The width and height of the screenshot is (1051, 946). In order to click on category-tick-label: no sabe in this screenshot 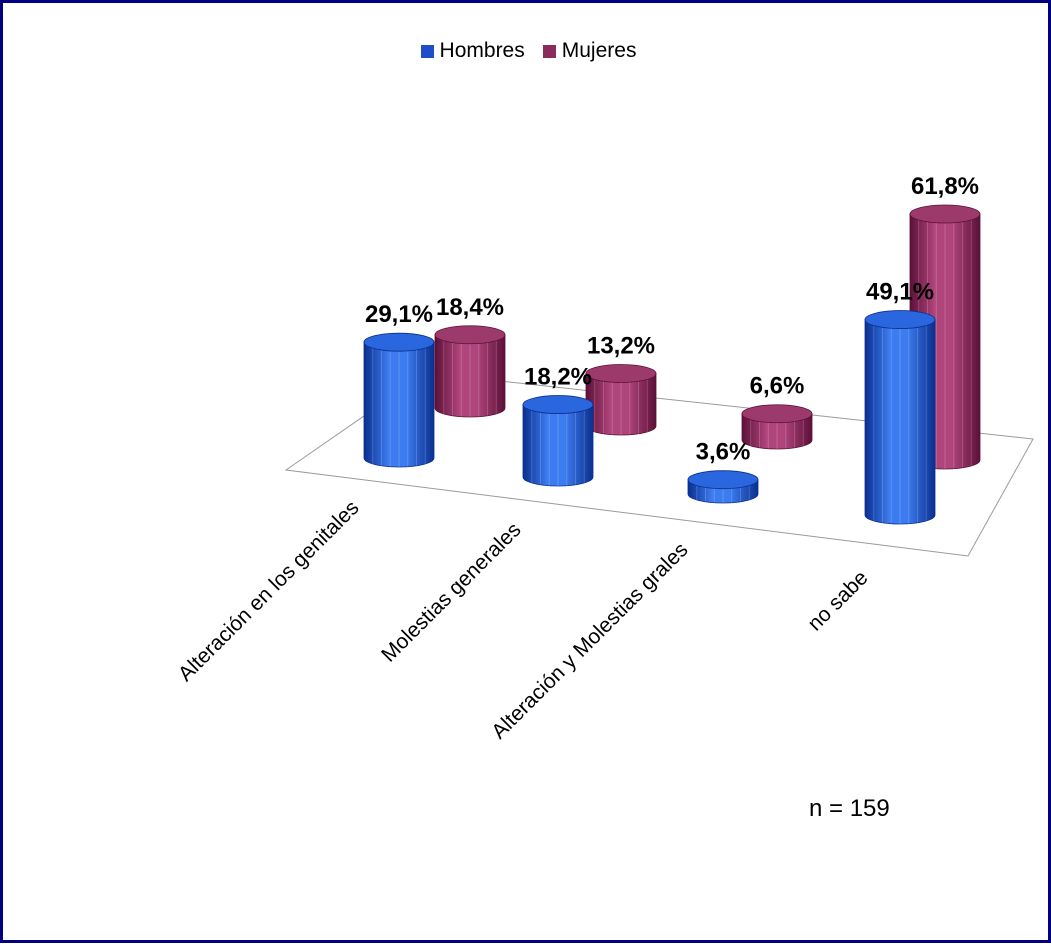, I will do `click(837, 600)`.